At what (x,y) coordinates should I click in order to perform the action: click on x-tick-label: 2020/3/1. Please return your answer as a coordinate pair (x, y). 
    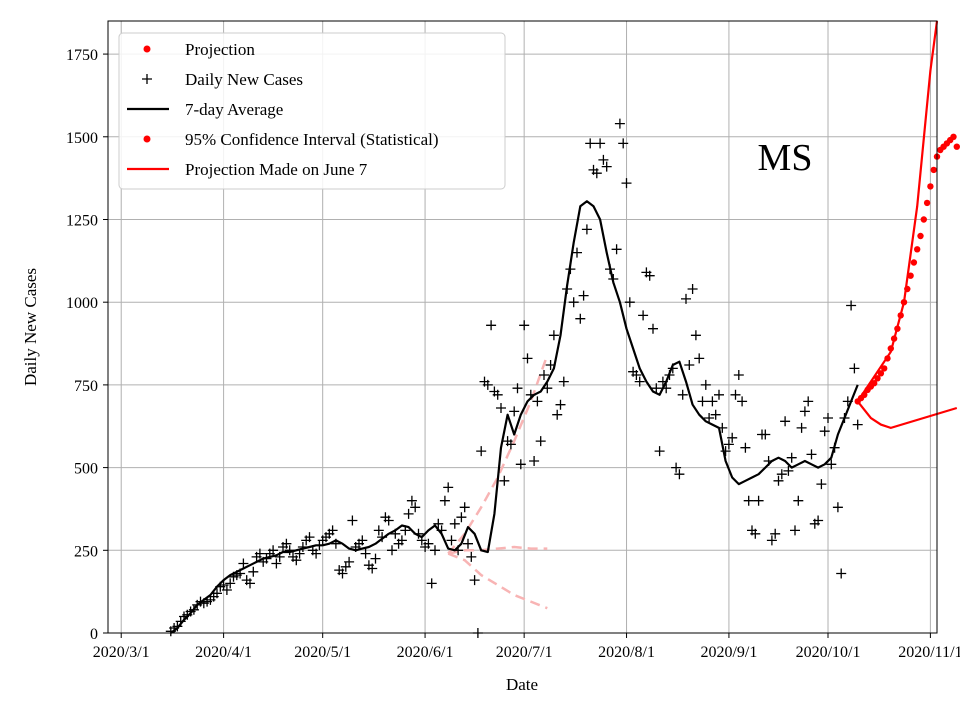
    Looking at the image, I should click on (121, 652).